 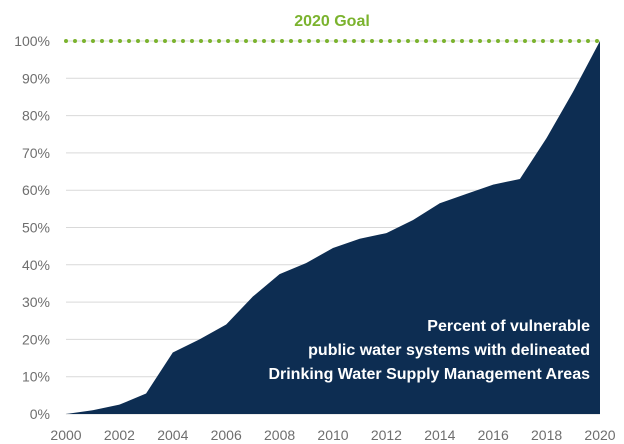 What do you see at coordinates (172, 435) in the screenshot?
I see `x-tick-label: 2004` at bounding box center [172, 435].